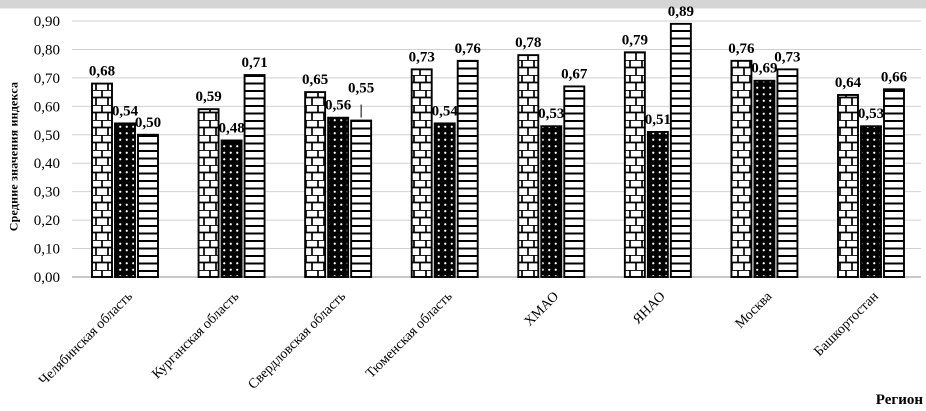  I want to click on data-label: 0,51, so click(658, 120).